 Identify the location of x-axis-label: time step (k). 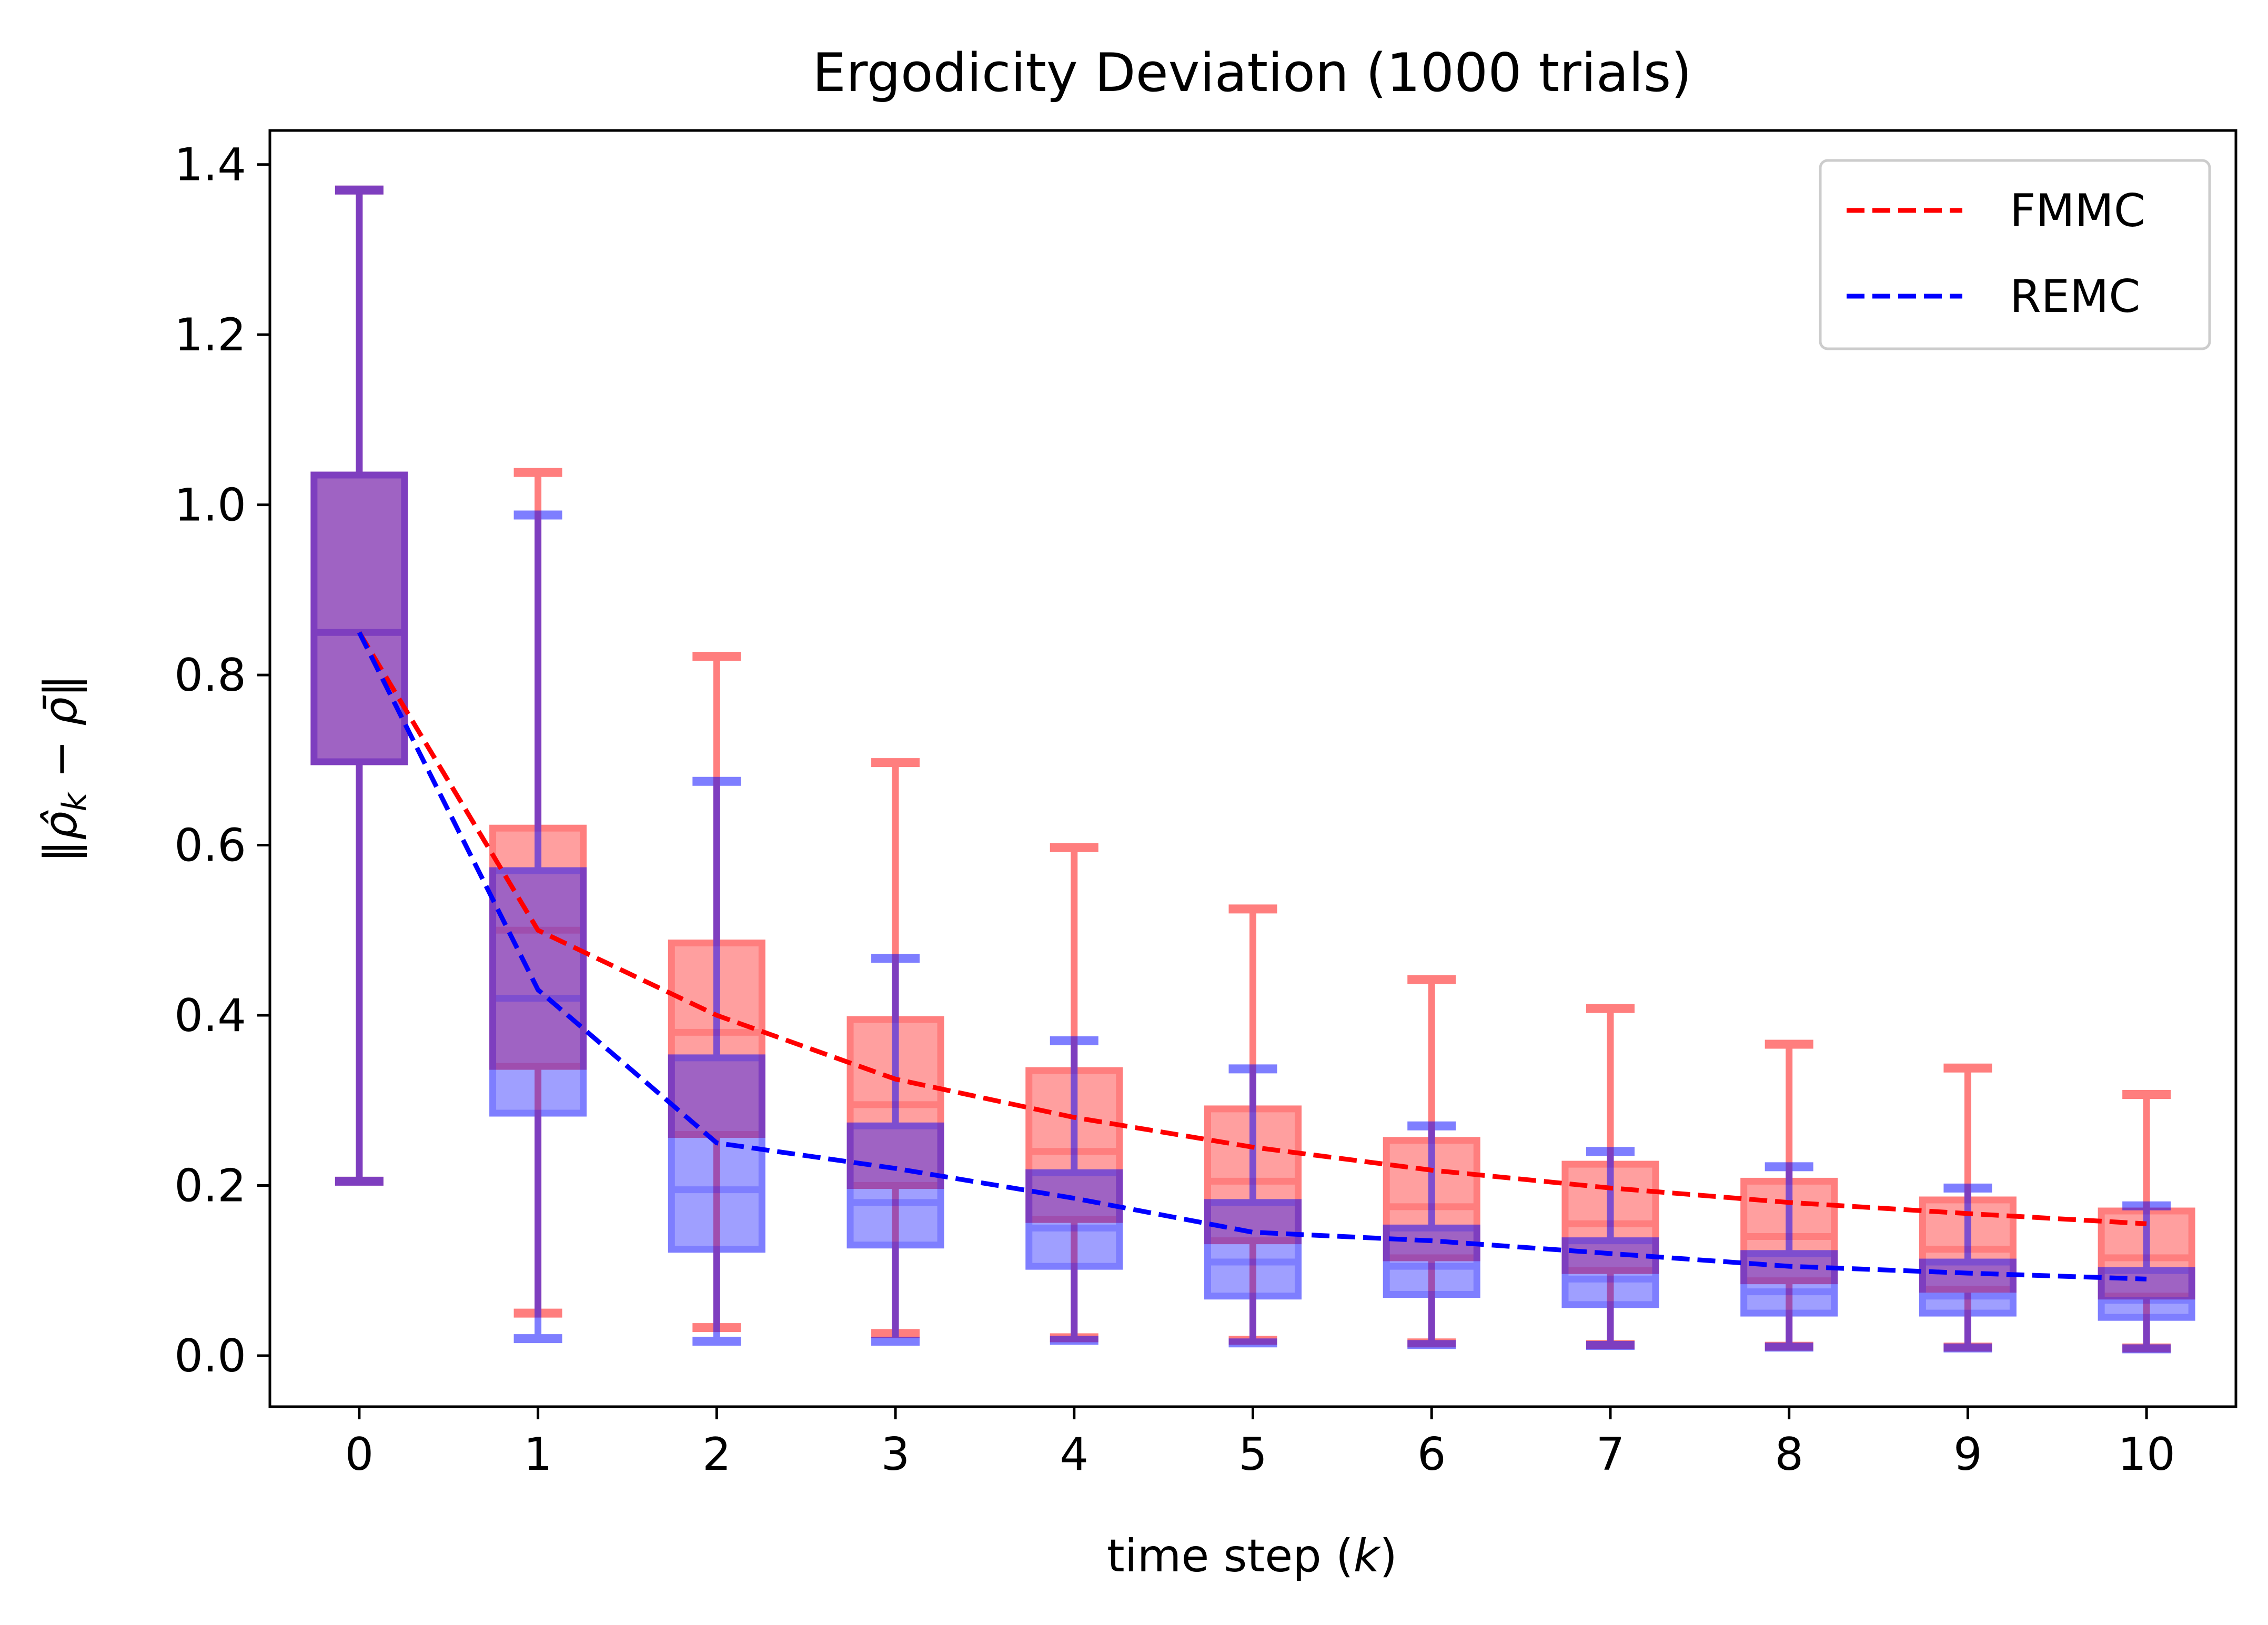
(1252, 1556).